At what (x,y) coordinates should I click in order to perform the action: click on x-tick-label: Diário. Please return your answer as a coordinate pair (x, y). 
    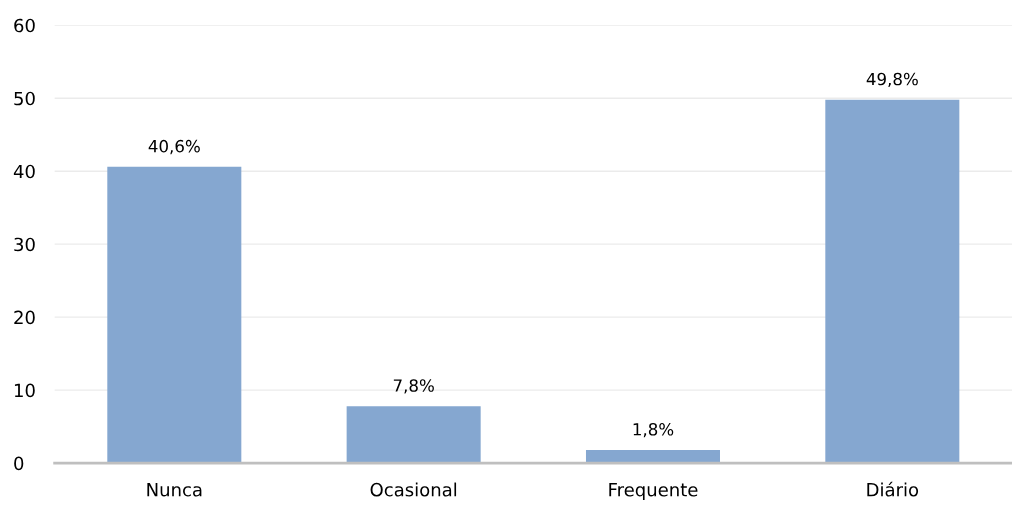
    Looking at the image, I should click on (893, 489).